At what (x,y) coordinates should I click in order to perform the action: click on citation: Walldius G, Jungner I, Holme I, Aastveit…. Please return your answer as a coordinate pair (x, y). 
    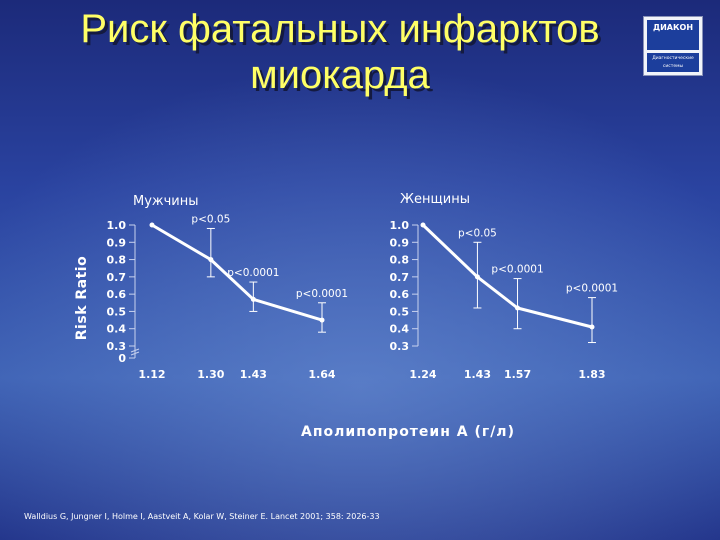
    Looking at the image, I should click on (202, 516).